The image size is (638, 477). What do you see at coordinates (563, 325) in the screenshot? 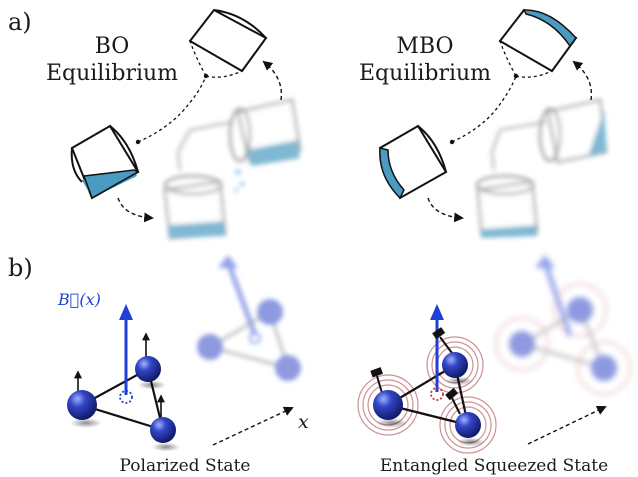
I see `entangled-blurred-trio` at bounding box center [563, 325].